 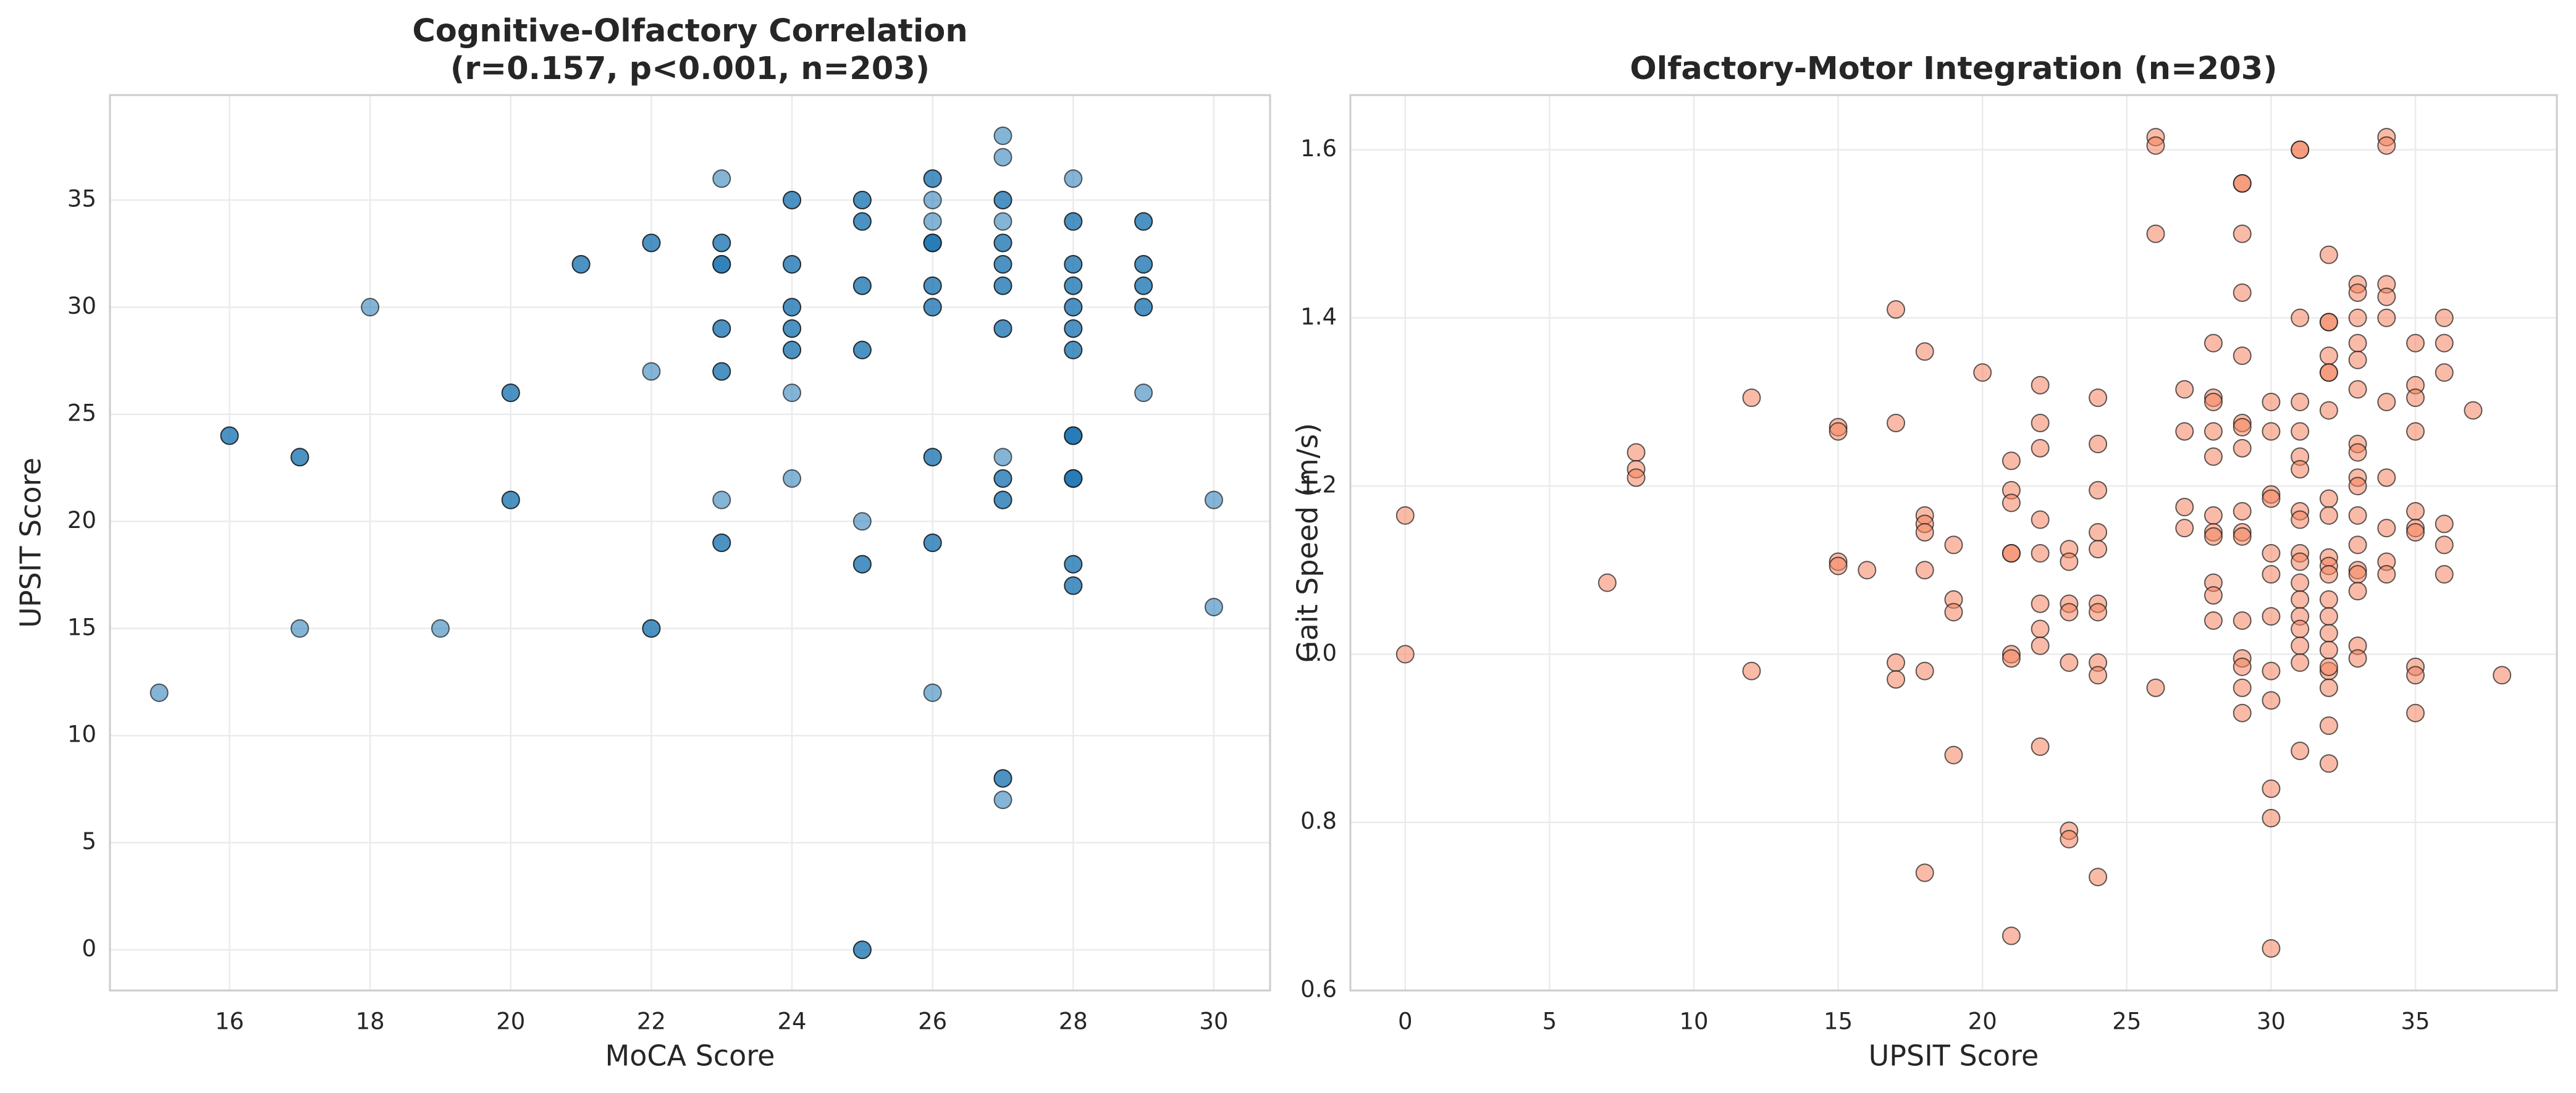 I want to click on x-tick-label: 22, so click(x=651, y=1021).